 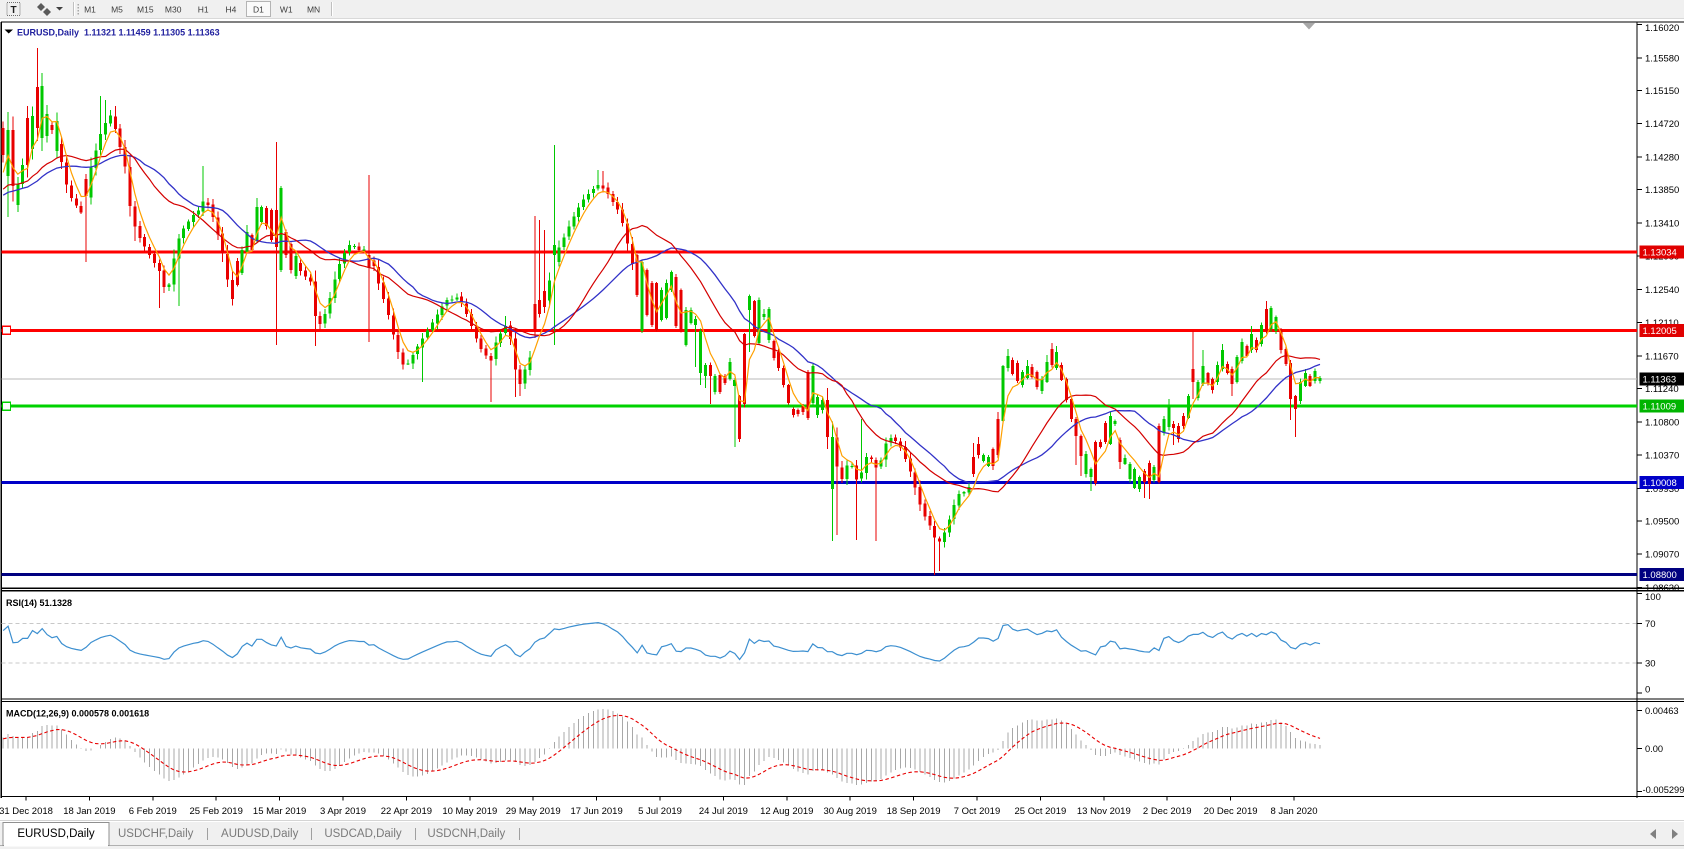 What do you see at coordinates (1041, 811) in the screenshot?
I see `svg-text: 25 Oct 2019` at bounding box center [1041, 811].